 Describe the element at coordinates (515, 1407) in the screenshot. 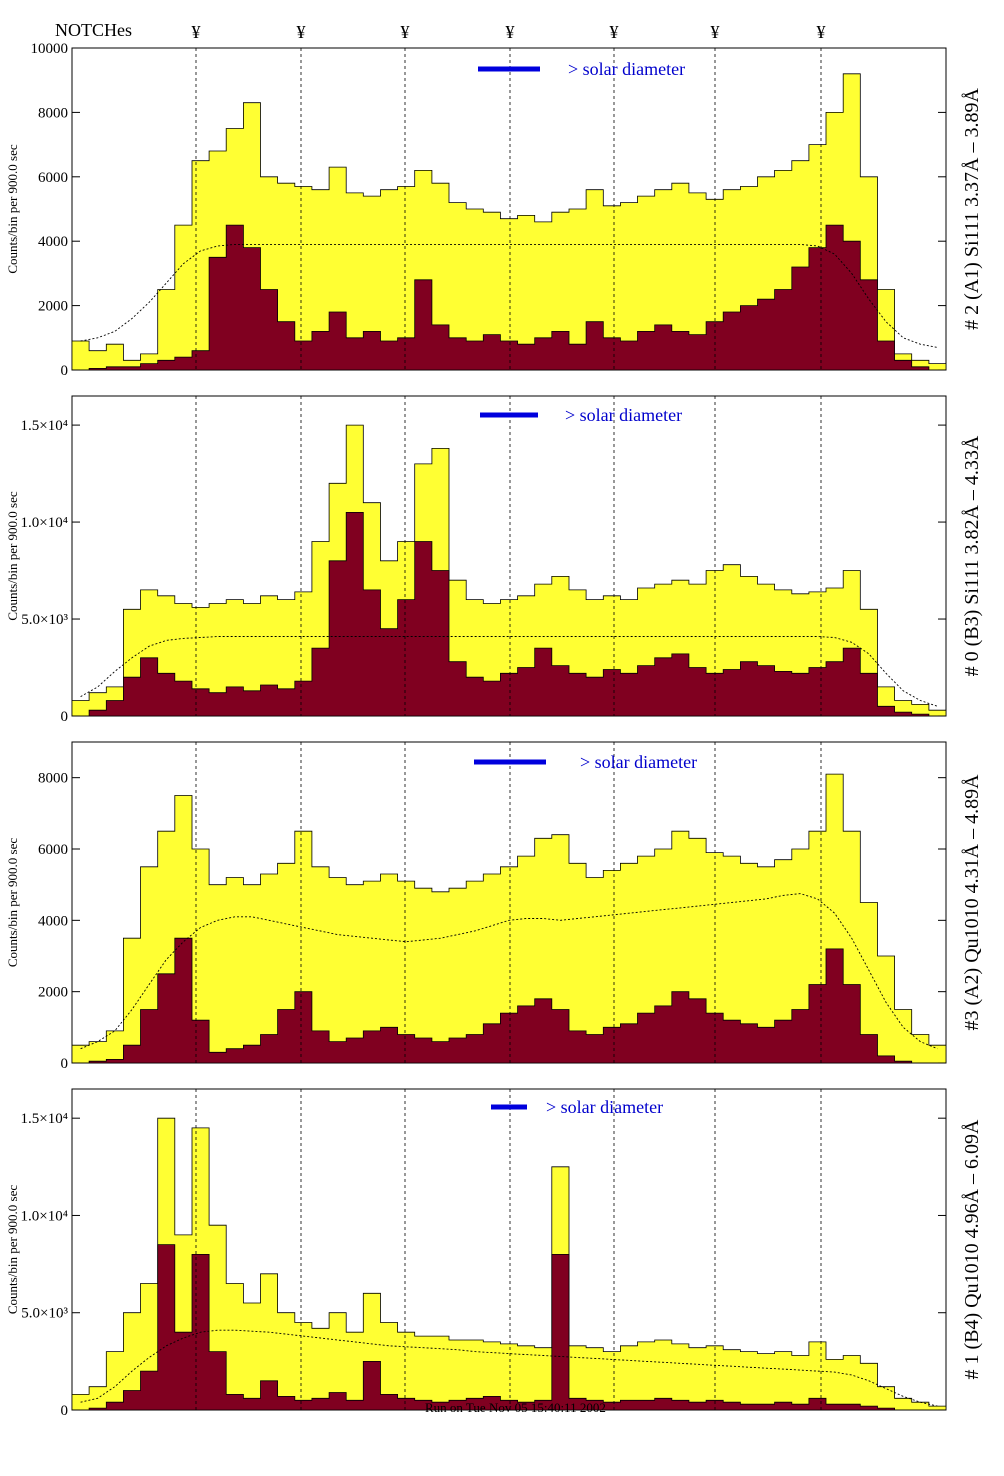

I see `run-timestamp: Run on Tue Nov 05 15:40:11 2002` at that location.